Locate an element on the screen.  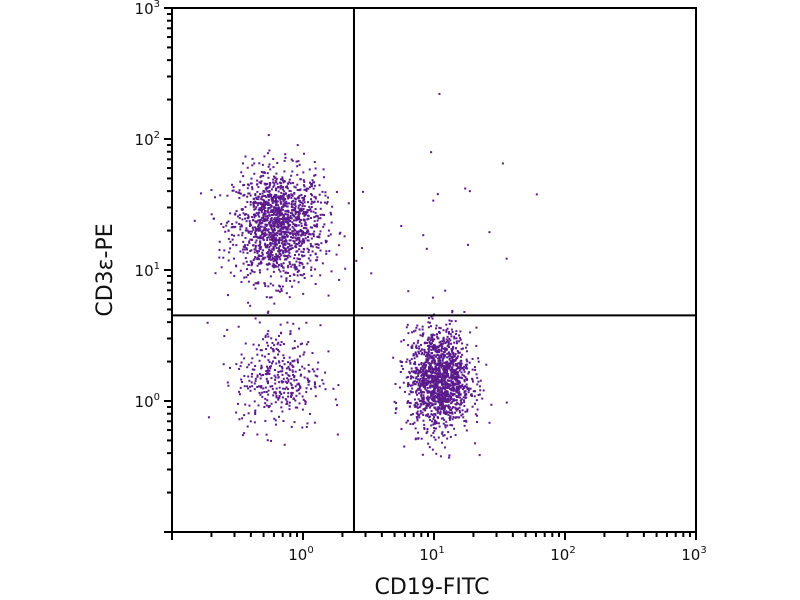
x-tick-labels: 100 101 102 103 is located at coordinates (497, 554).